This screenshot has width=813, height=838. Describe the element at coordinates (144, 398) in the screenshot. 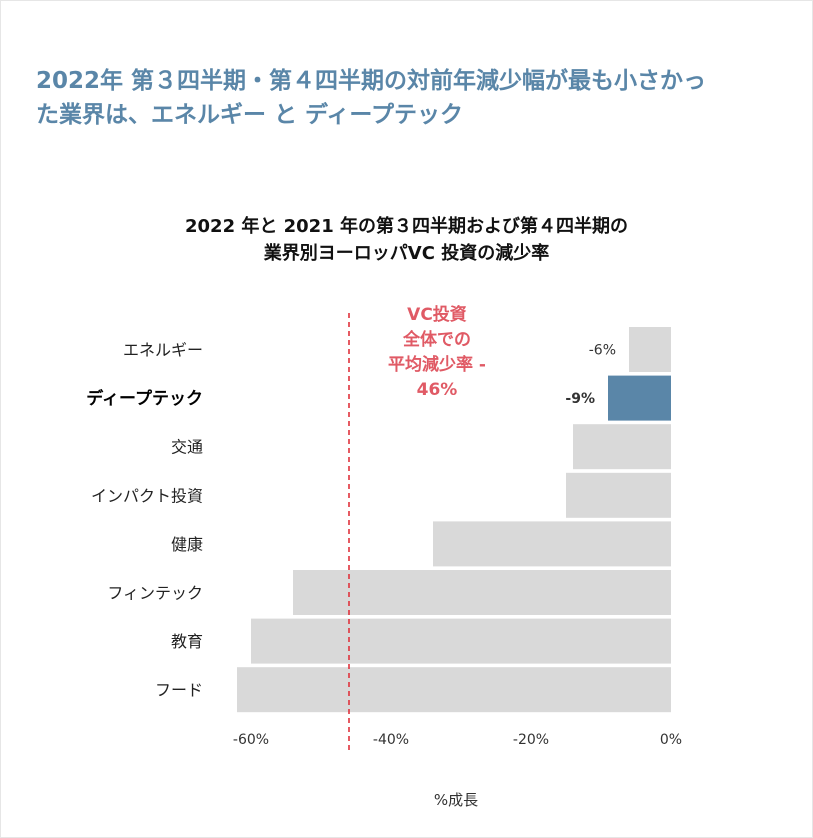

I see `category-label-1: ディープテック` at that location.